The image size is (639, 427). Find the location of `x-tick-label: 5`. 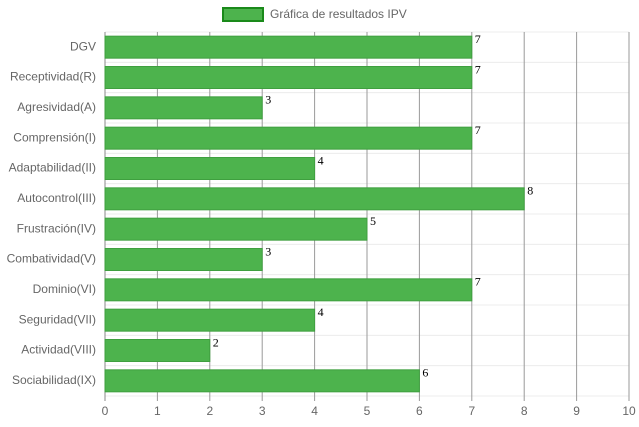

x-tick-label: 5 is located at coordinates (367, 411).